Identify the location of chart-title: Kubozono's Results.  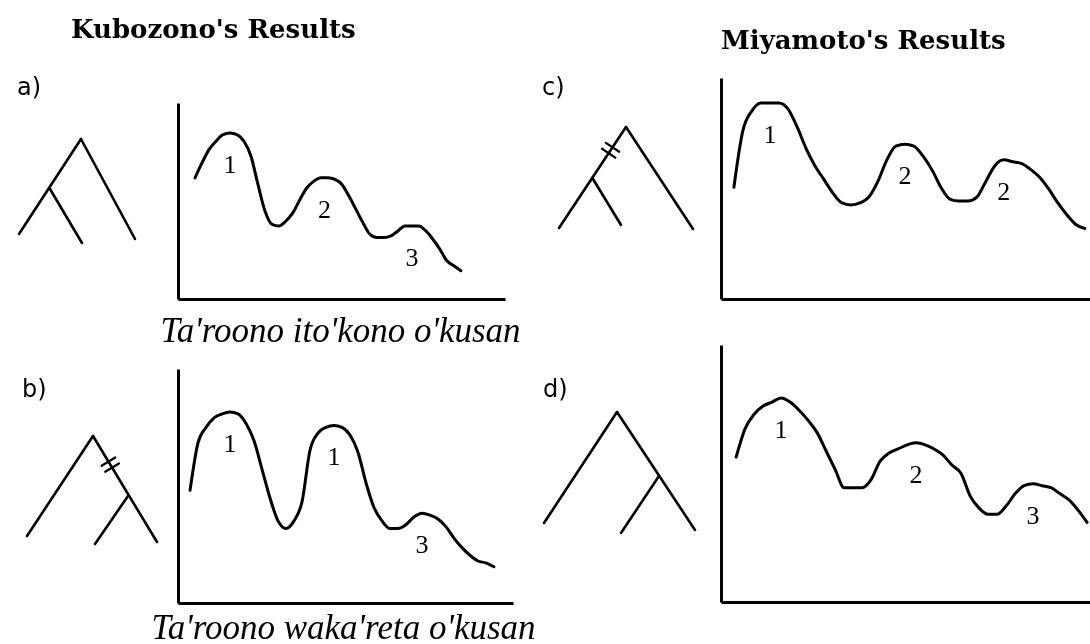
(213, 29).